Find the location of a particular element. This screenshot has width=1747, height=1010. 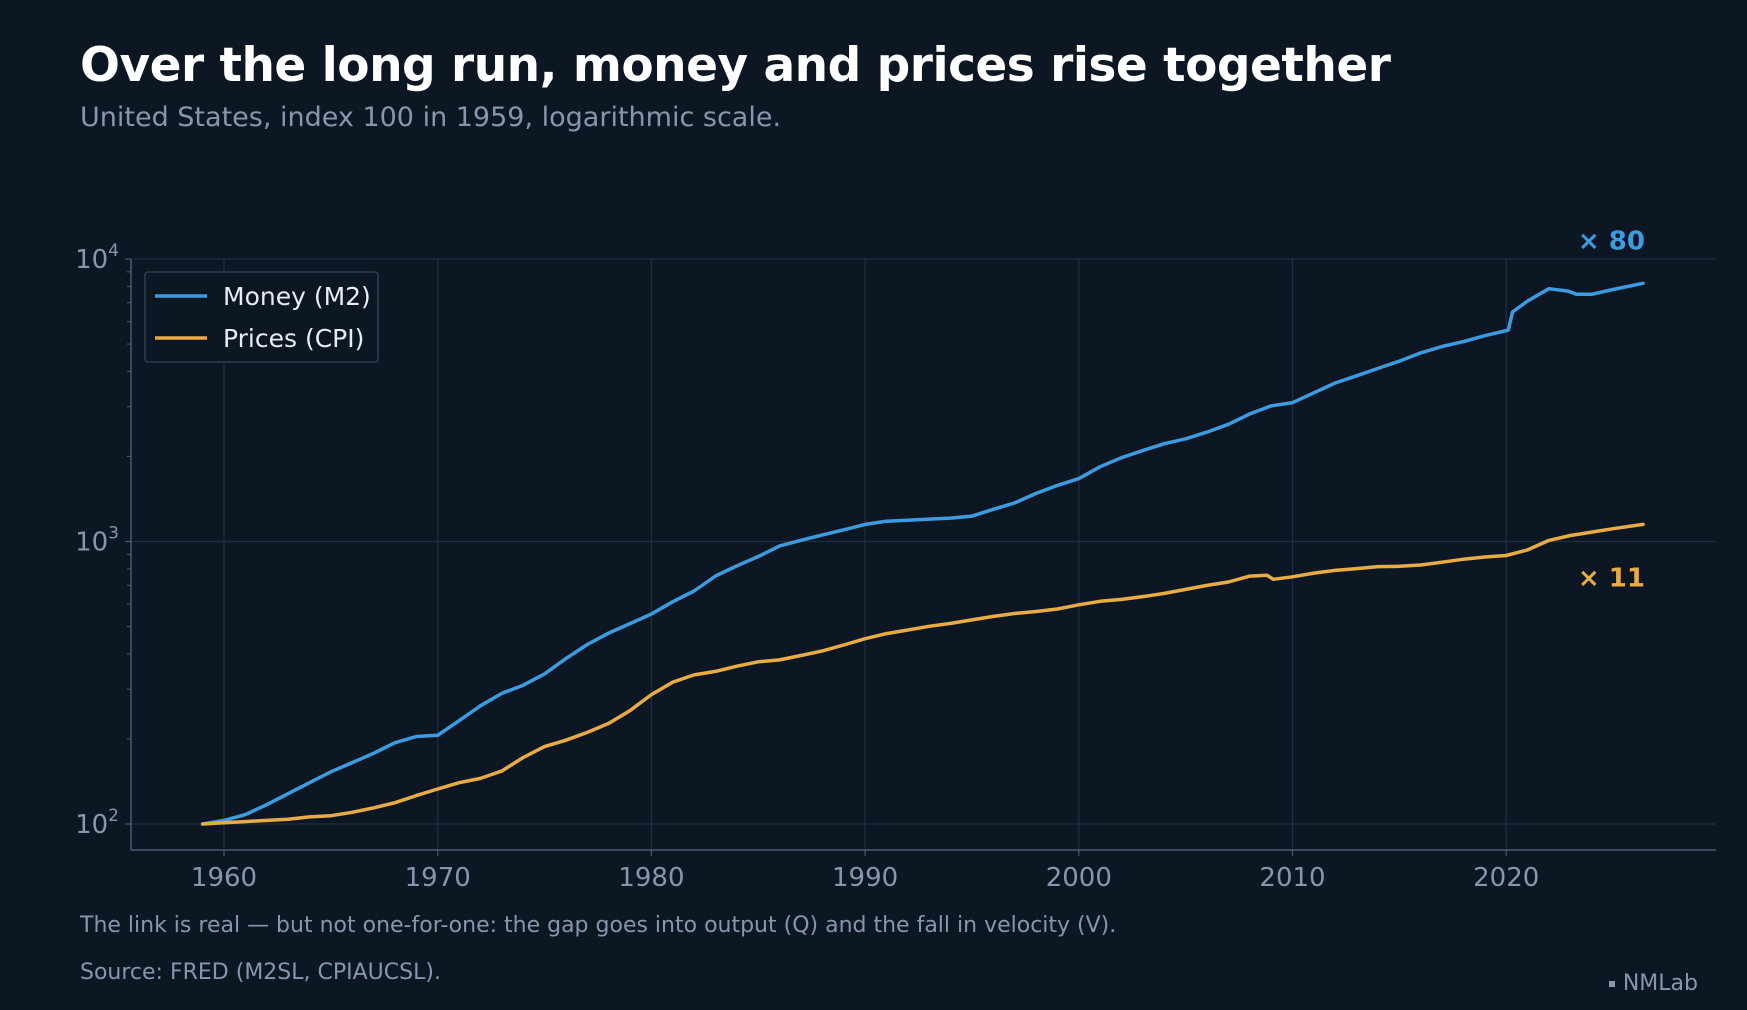

y-tick-label: 10⁴ is located at coordinates (97, 258).